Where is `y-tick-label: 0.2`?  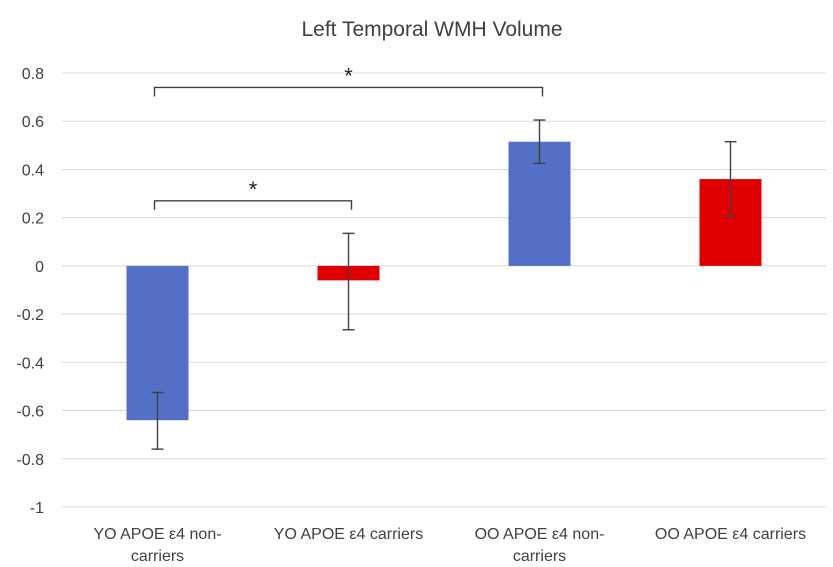
y-tick-label: 0.2 is located at coordinates (33, 219).